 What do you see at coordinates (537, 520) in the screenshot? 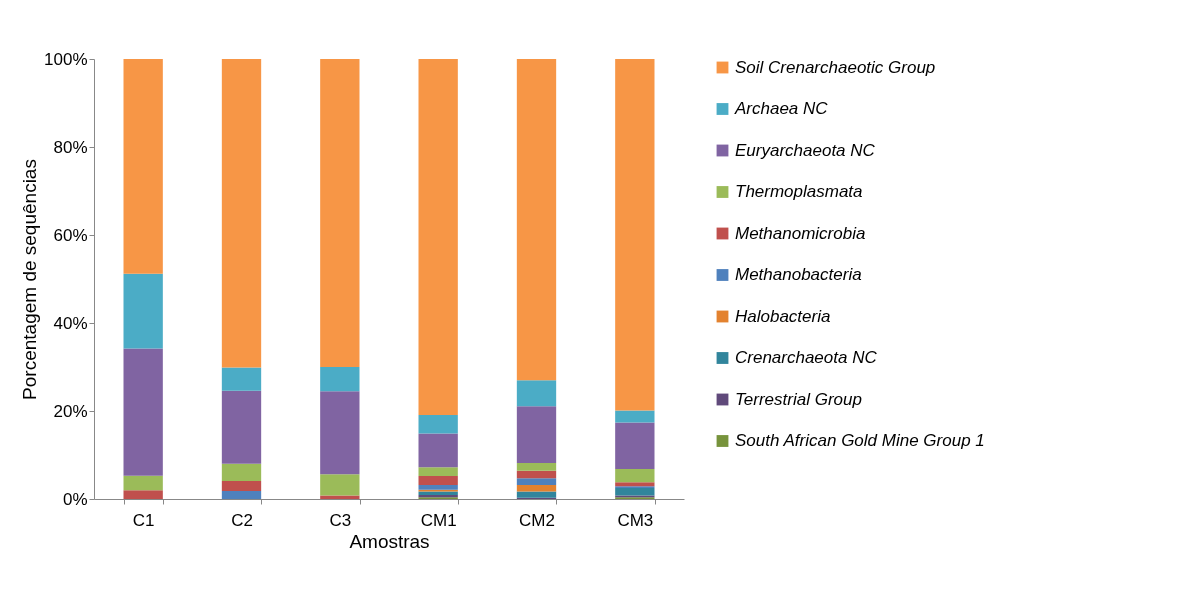
I see `x-tick-label: CM2` at bounding box center [537, 520].